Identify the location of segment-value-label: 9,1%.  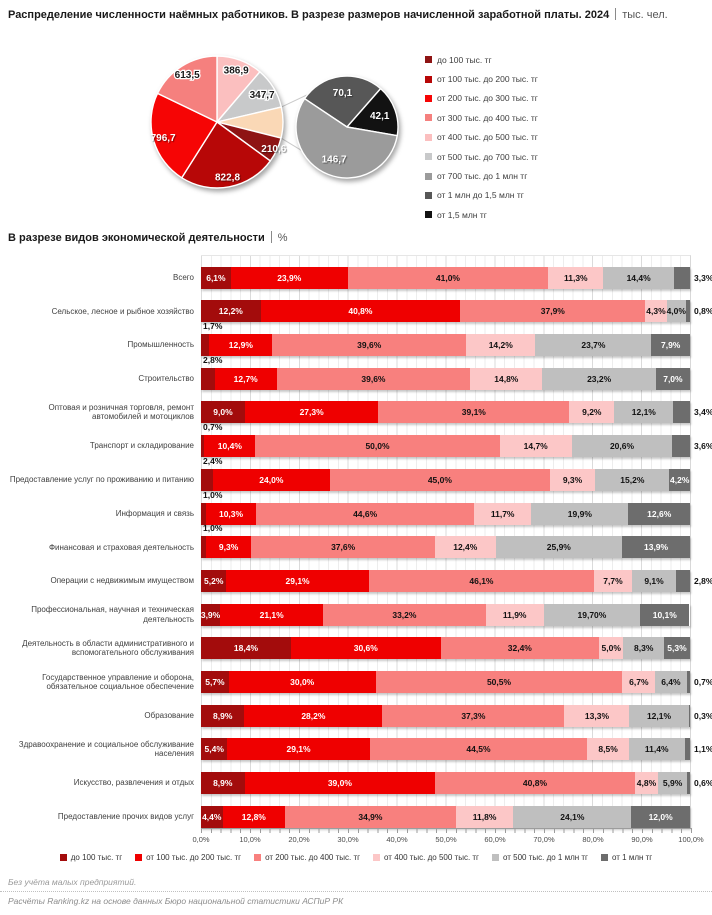
(654, 580).